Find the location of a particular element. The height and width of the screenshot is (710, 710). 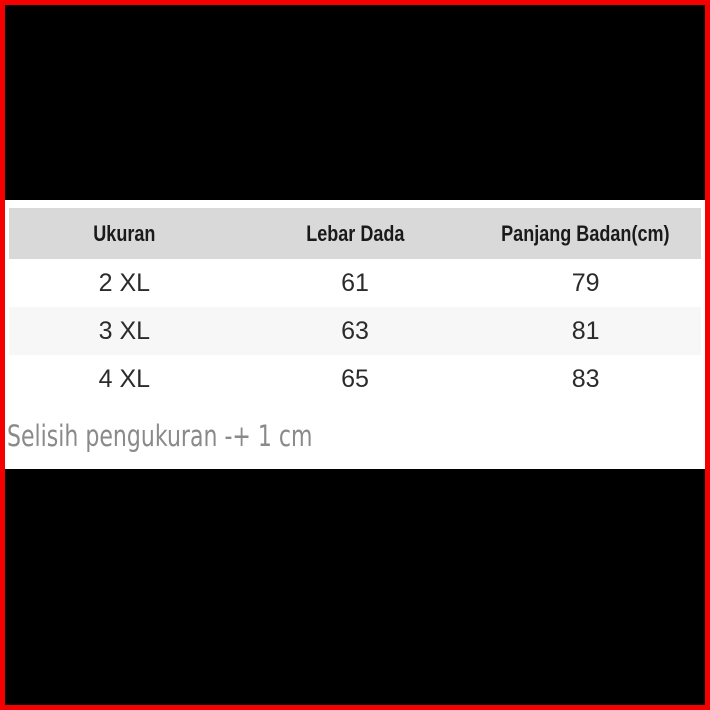

table-row-4xl: 4 XL 65 83 is located at coordinates (355, 379).